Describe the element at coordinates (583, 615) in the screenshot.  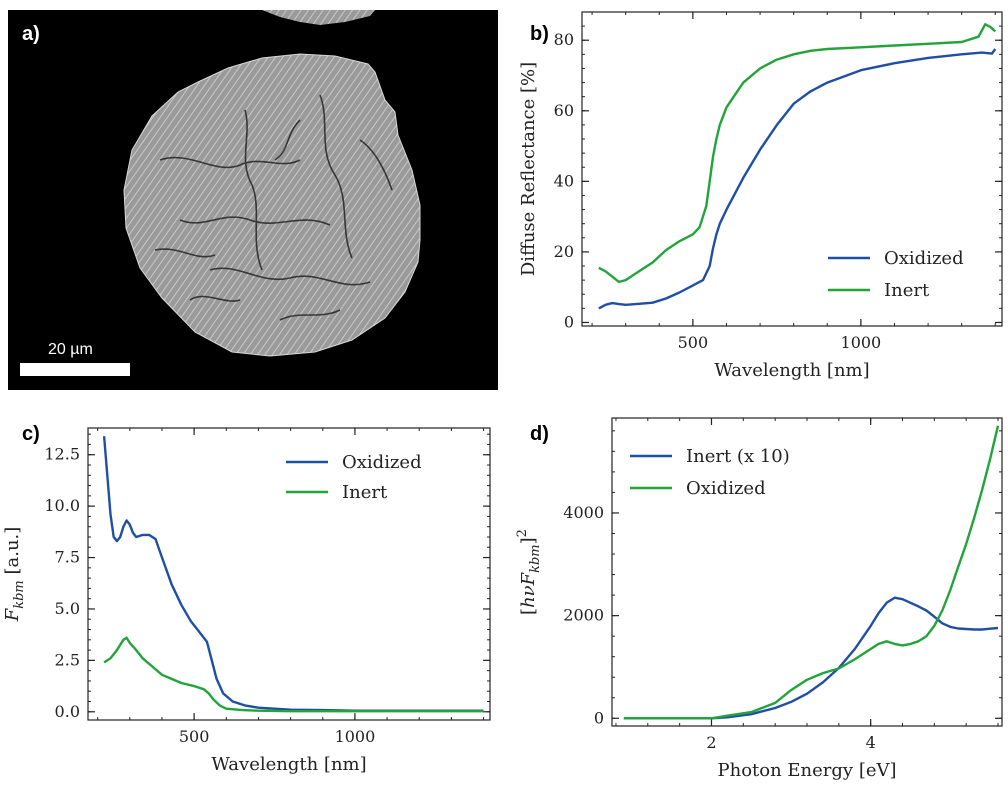
I see `y-tick-label: 2000` at that location.